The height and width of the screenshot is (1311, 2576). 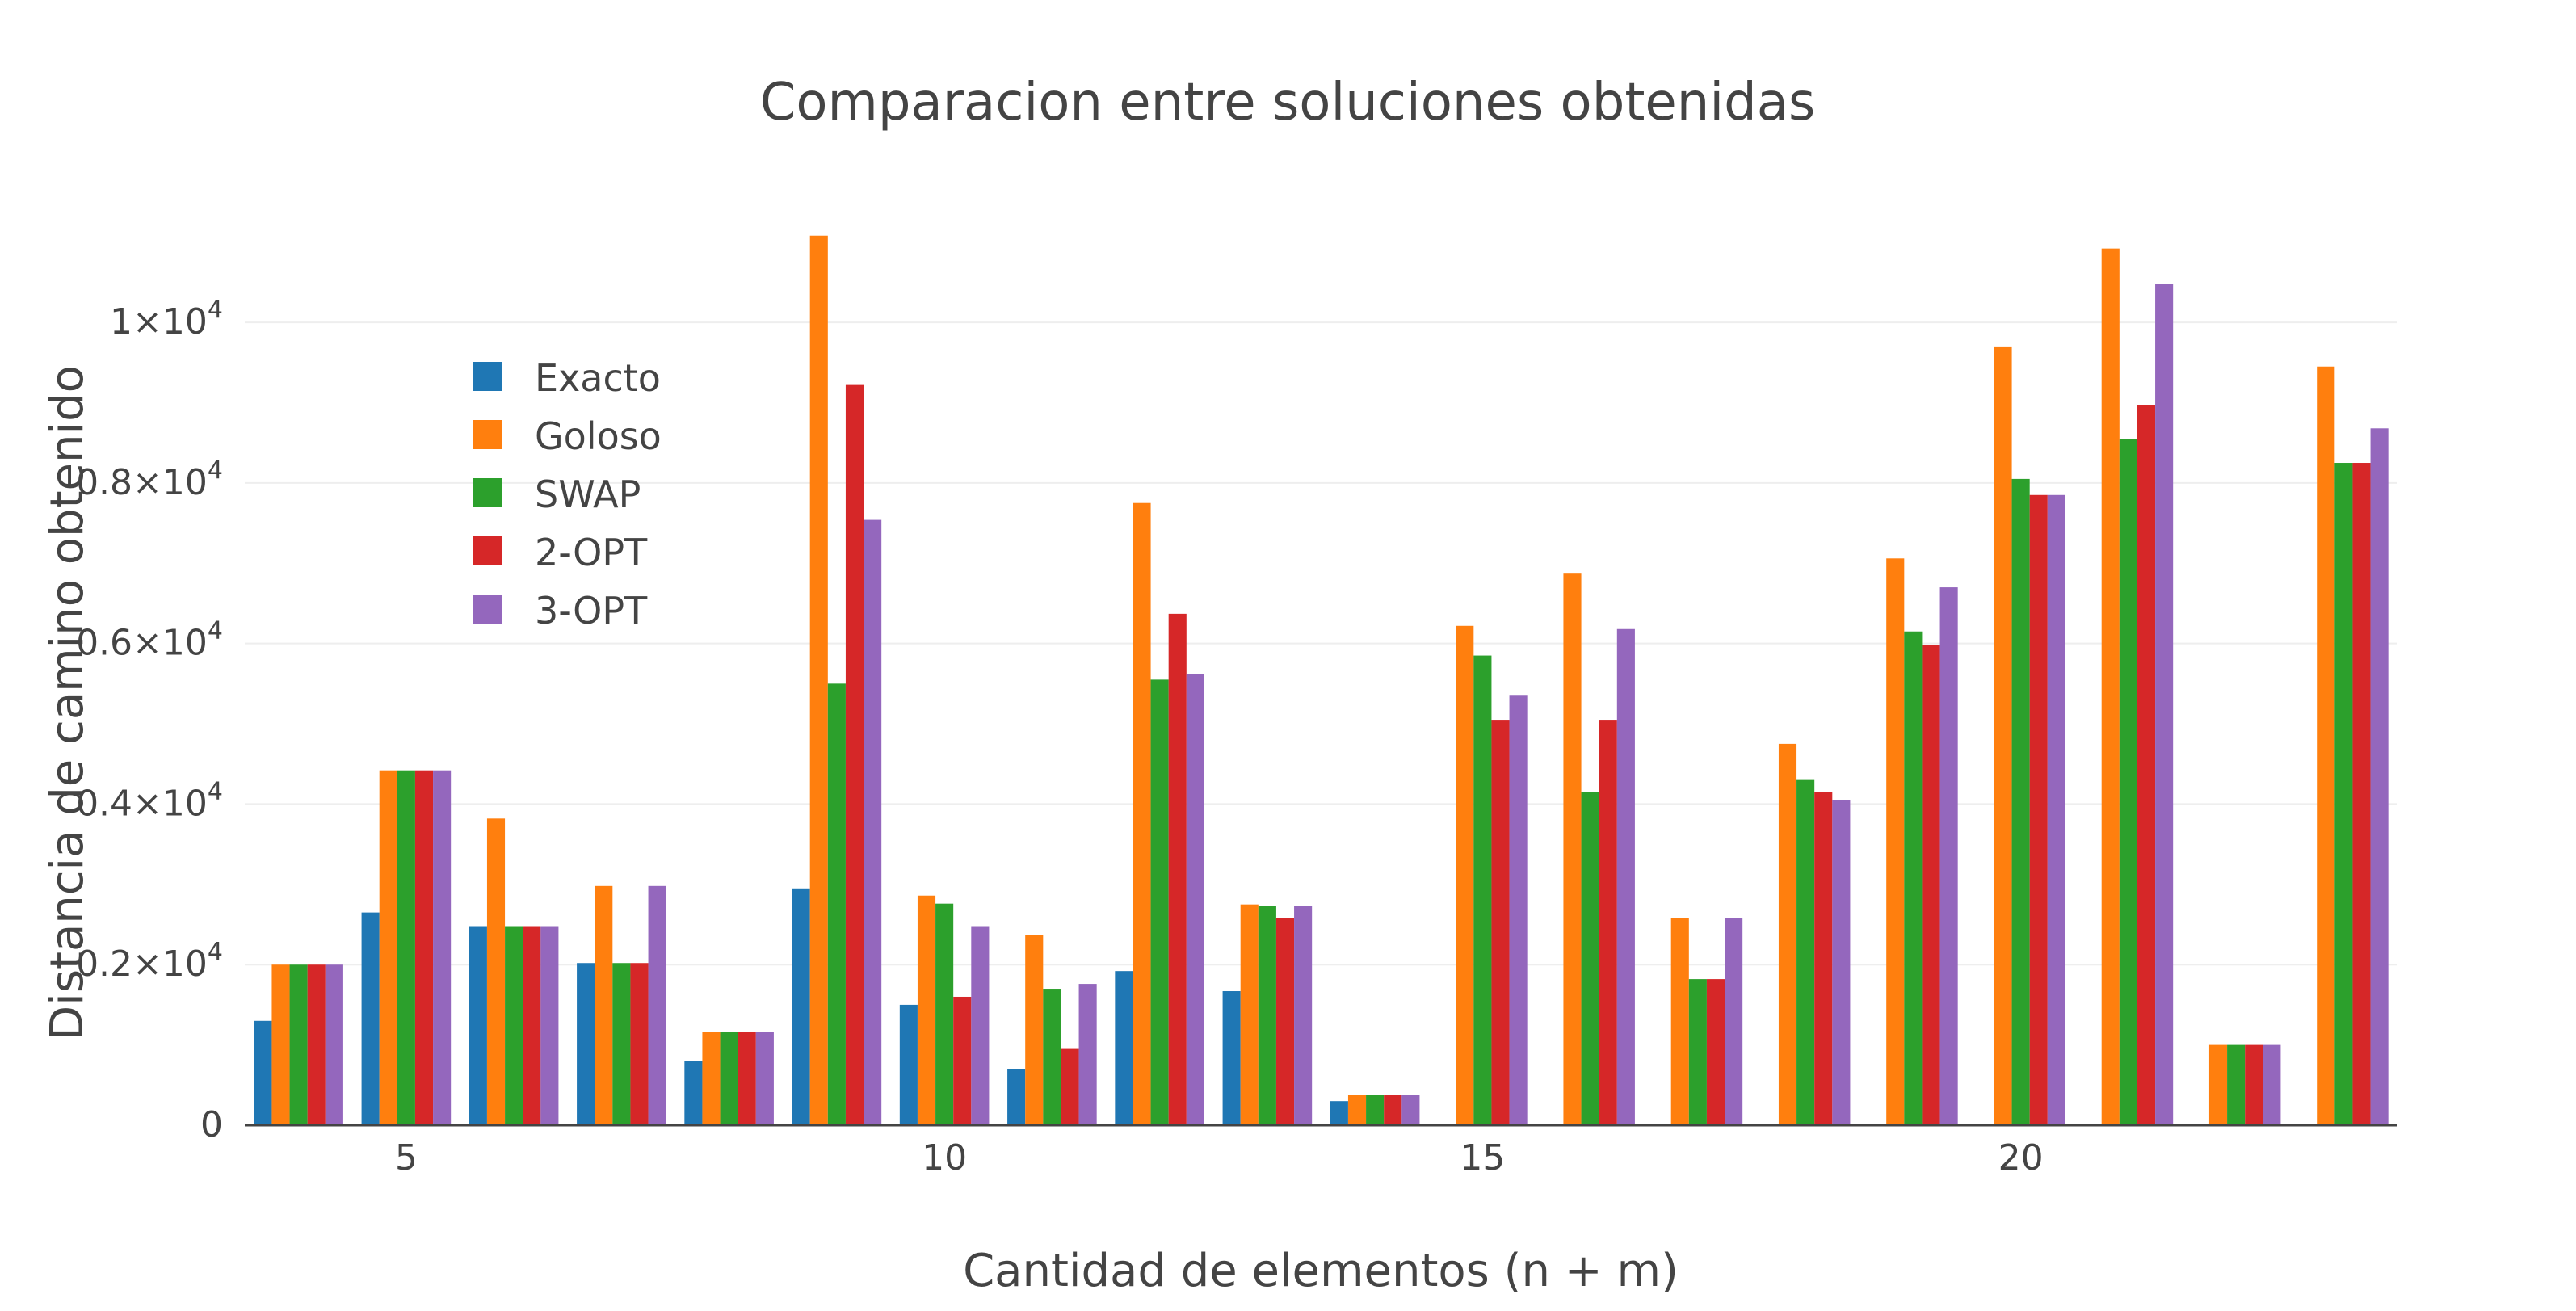 What do you see at coordinates (1288, 102) in the screenshot?
I see `chart-title: Comparacion entre soluciones obtenidas` at bounding box center [1288, 102].